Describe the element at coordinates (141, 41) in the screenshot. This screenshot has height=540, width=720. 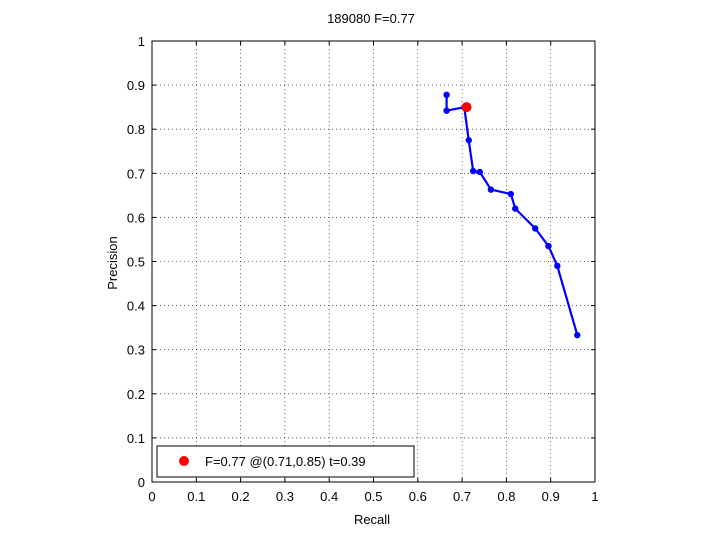
I see `y-tick-label: 1` at that location.